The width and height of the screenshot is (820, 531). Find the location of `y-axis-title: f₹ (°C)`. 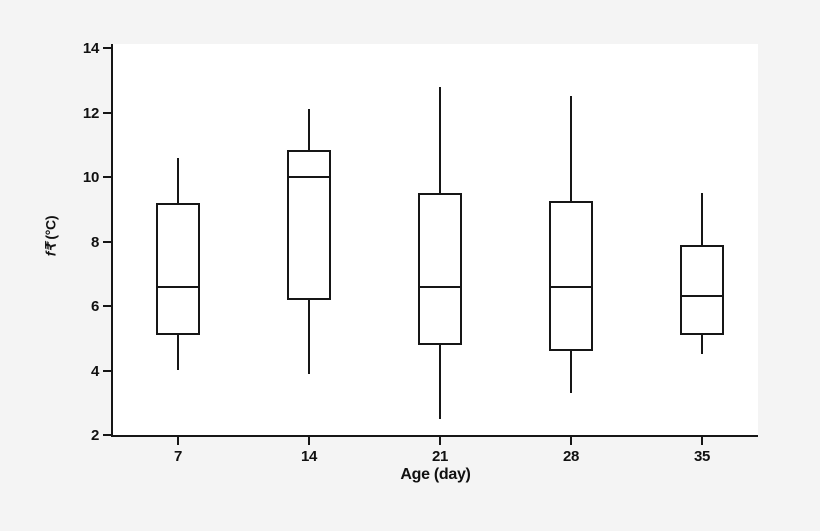

y-axis-title: f₹ (°C) is located at coordinates (51, 236).